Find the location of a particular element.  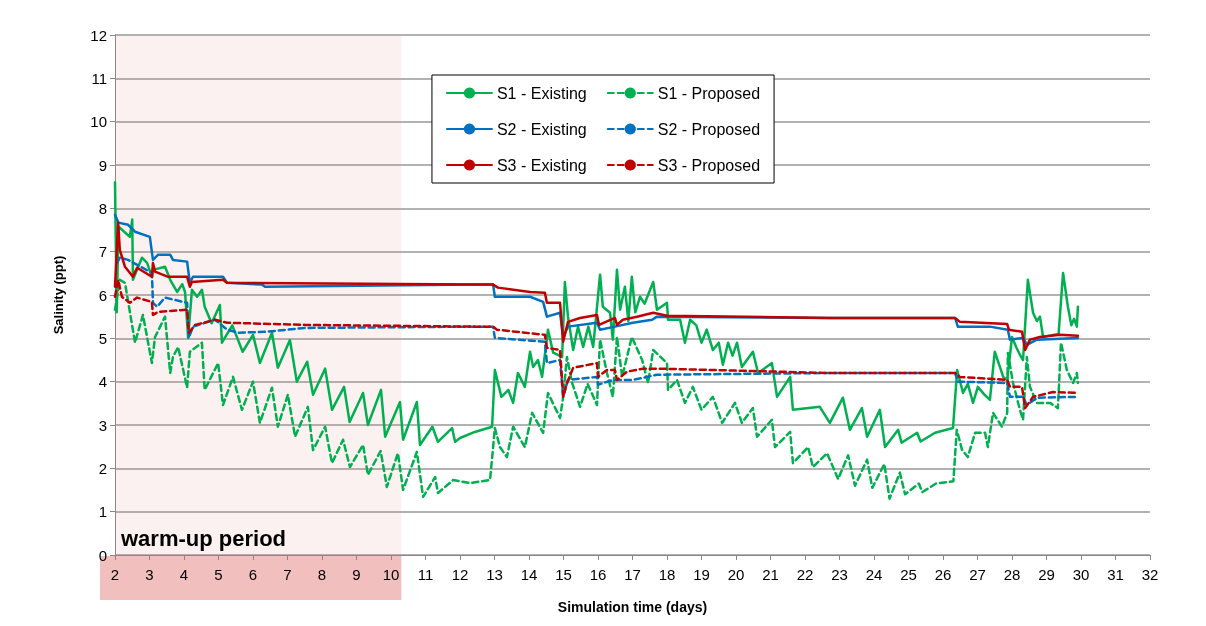

y-tick-label: 12 is located at coordinates (98, 35).